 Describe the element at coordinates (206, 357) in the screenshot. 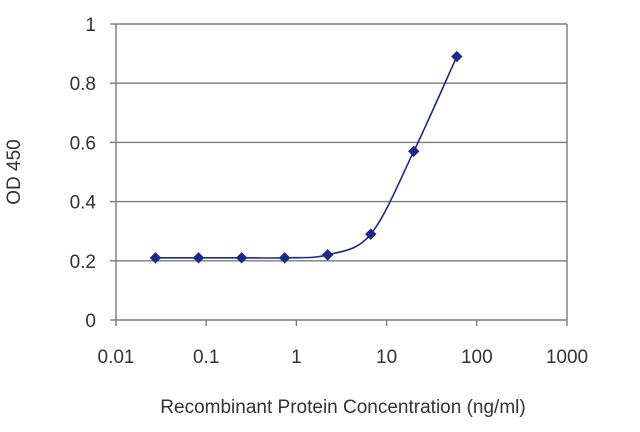

I see `x-tick-label: 0.1` at that location.